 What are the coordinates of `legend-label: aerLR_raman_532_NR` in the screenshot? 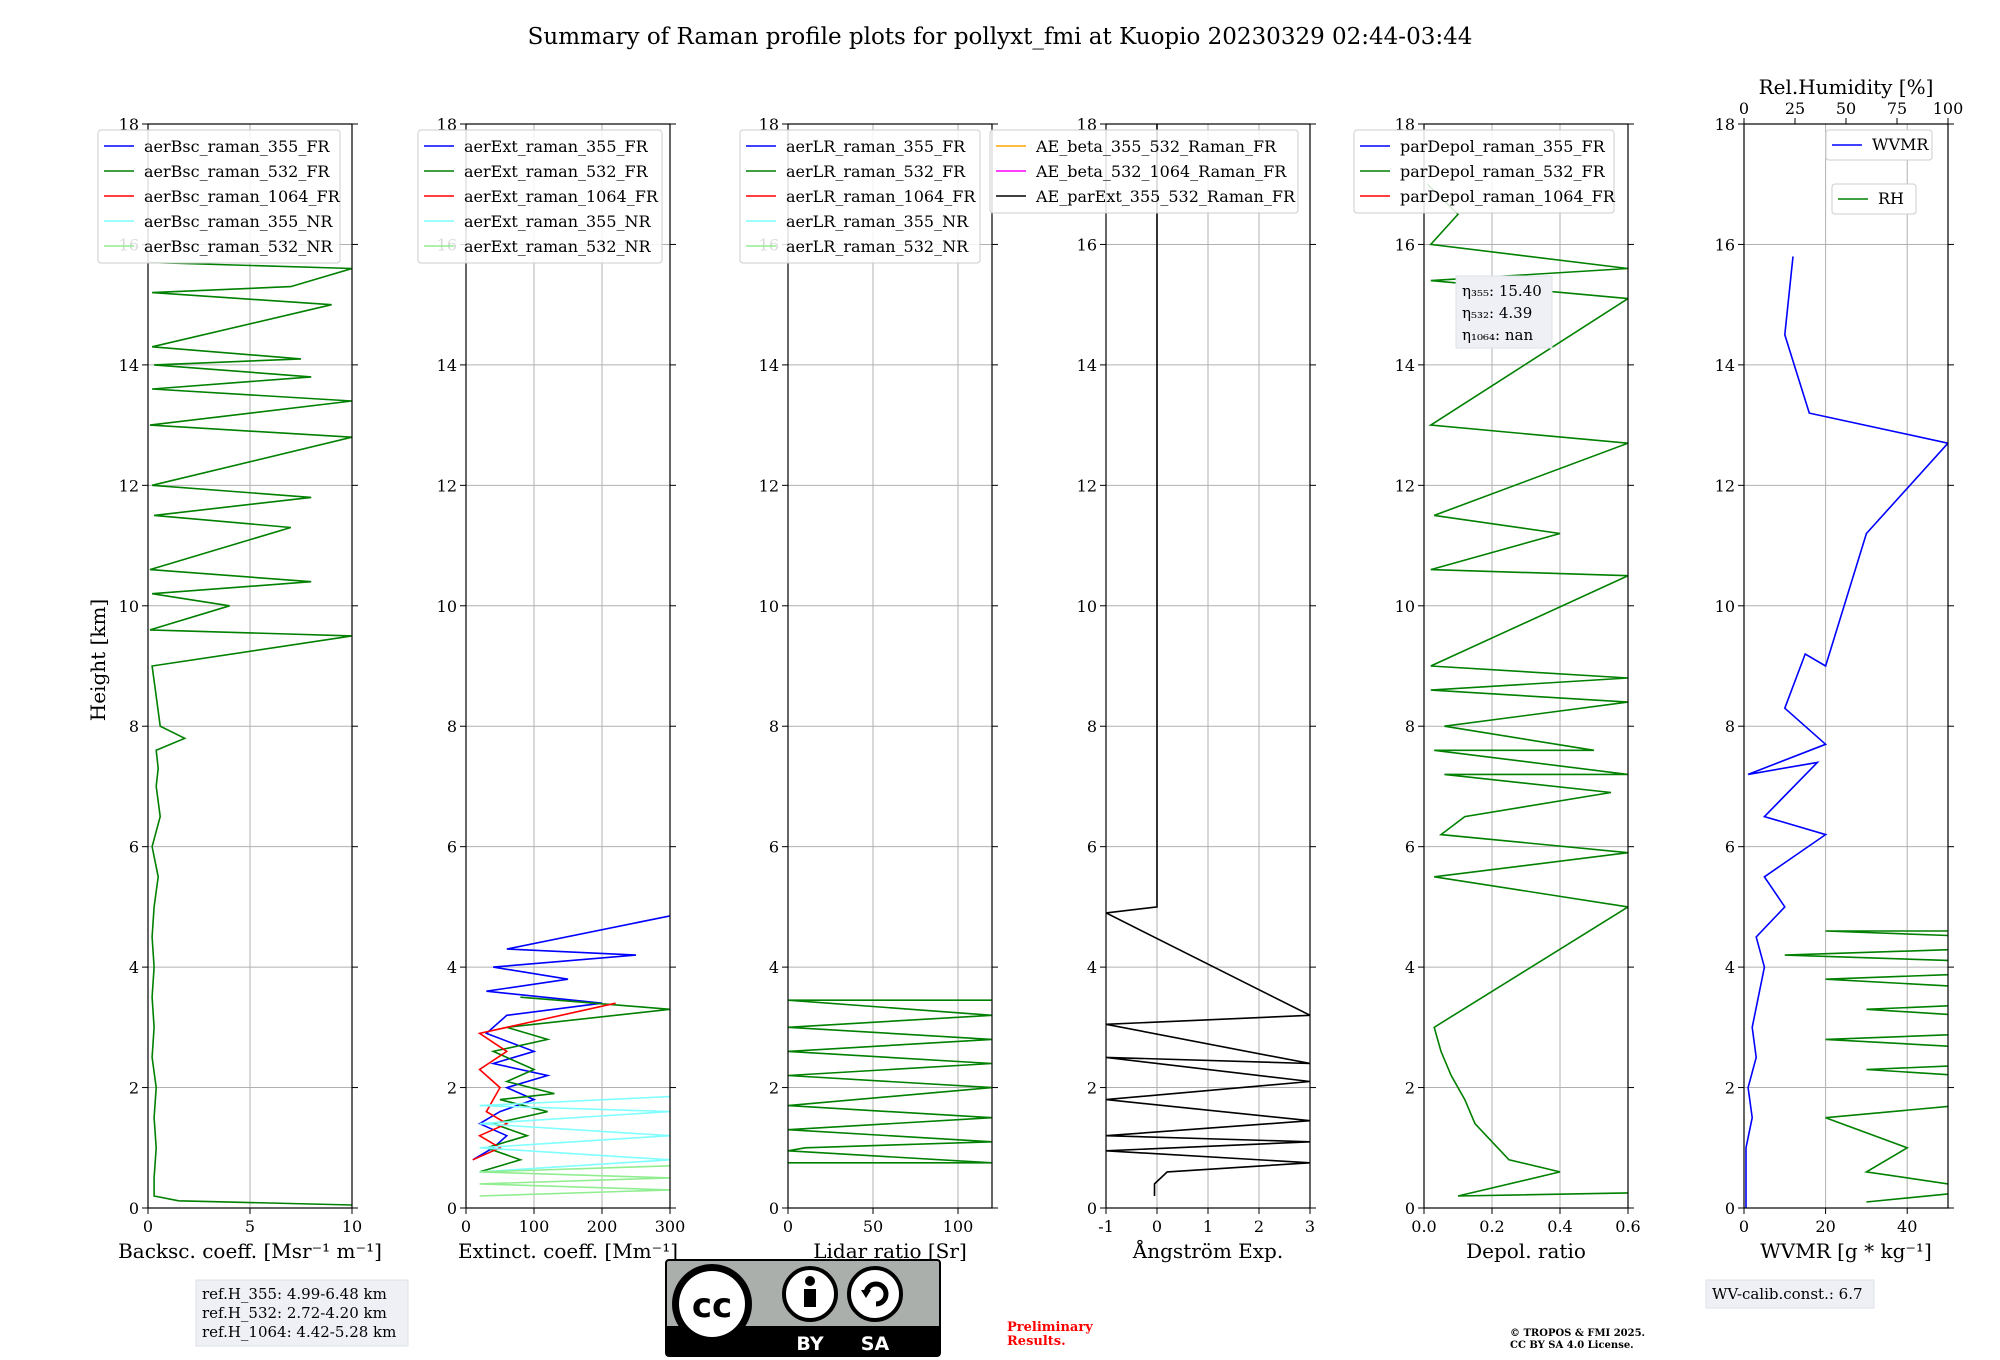 It's located at (877, 246).